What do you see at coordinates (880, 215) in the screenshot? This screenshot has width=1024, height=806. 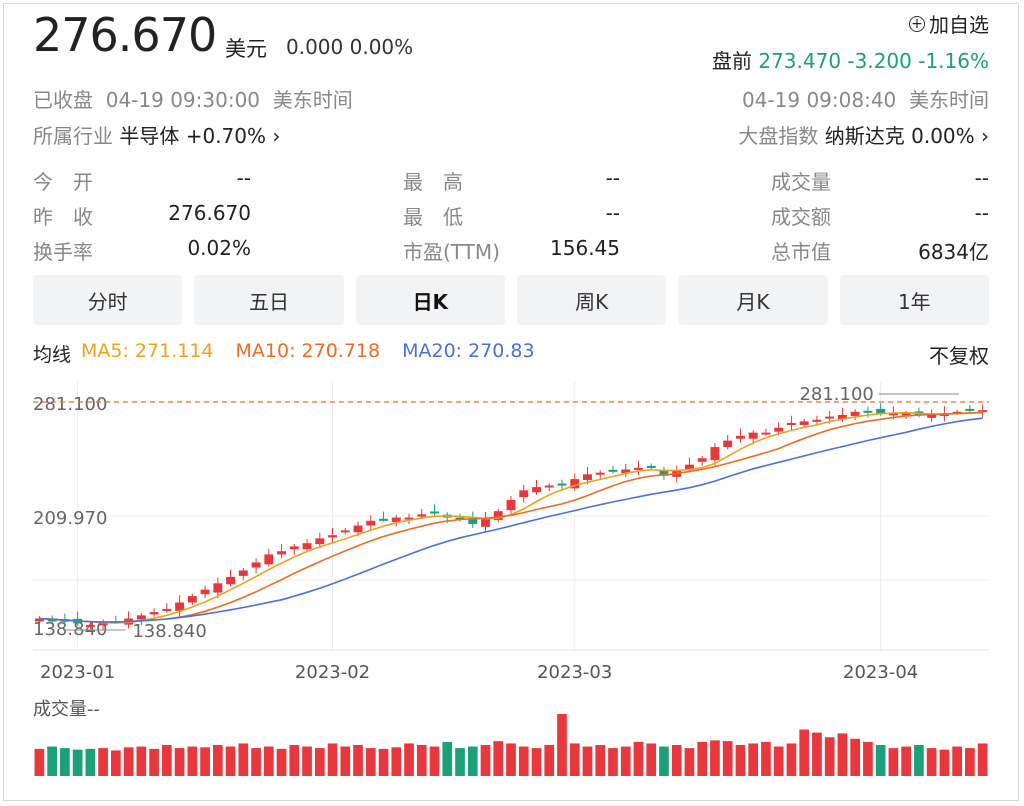 I see `stat-turnover: 成交额 --` at bounding box center [880, 215].